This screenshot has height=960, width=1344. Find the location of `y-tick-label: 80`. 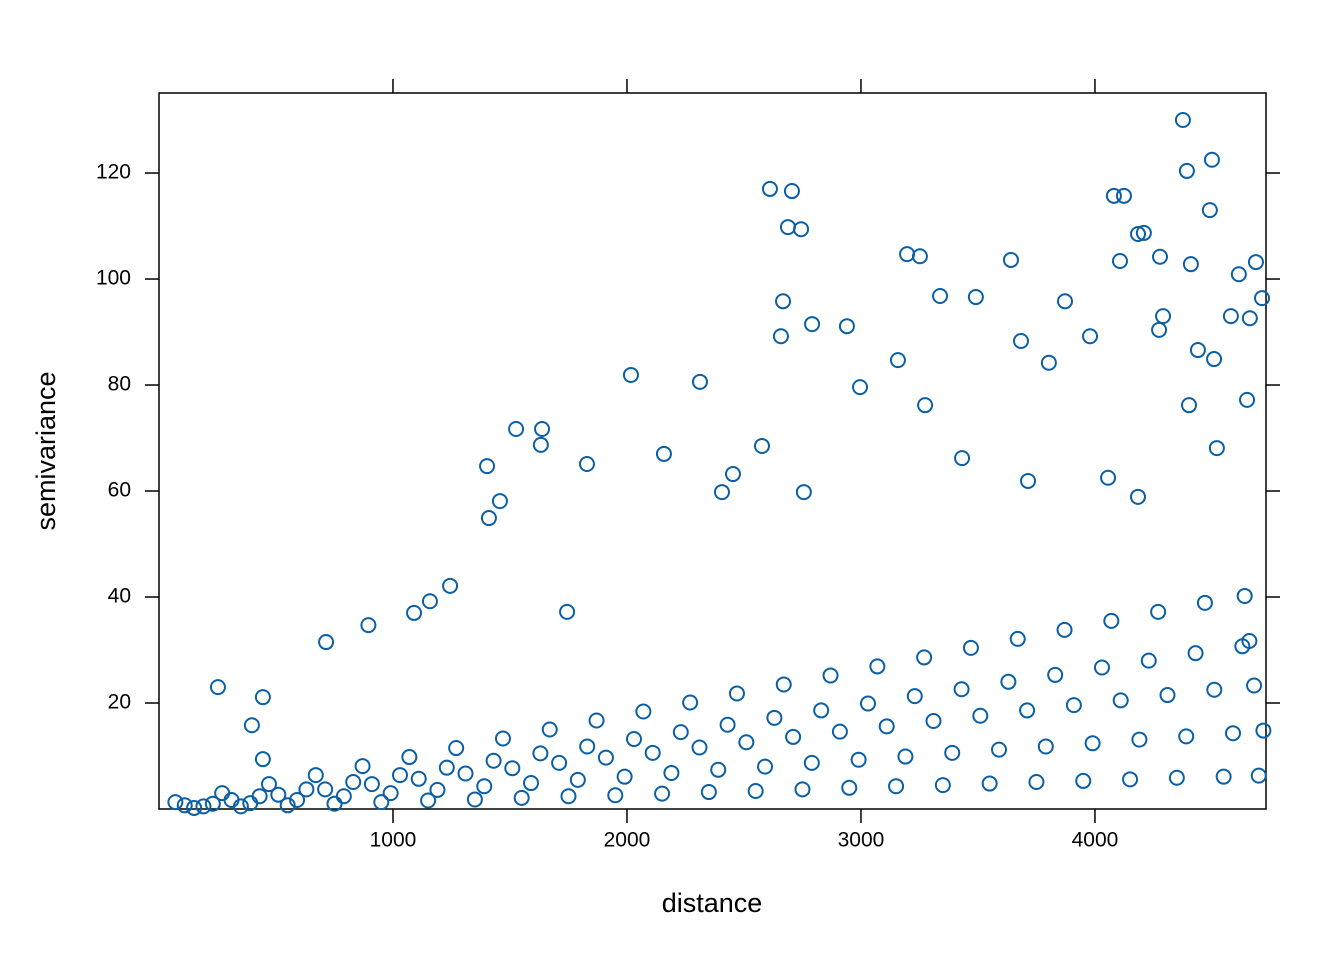

y-tick-label: 80 is located at coordinates (119, 384).